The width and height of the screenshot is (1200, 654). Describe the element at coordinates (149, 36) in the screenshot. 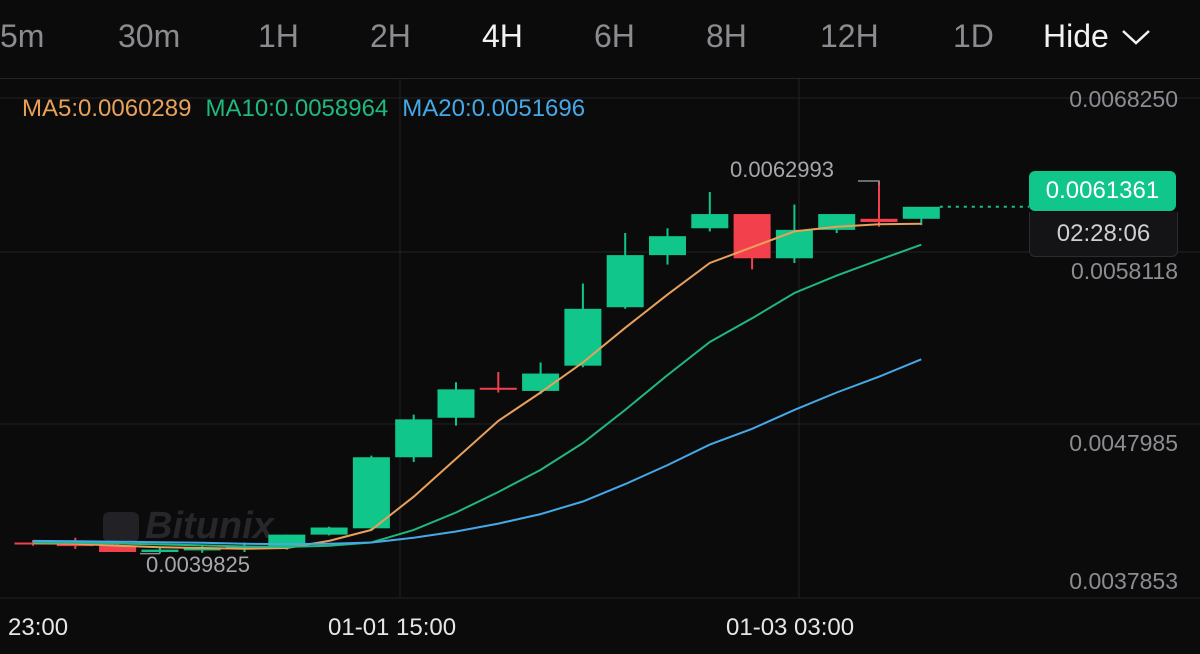

I see `interval-30m: 30m` at that location.